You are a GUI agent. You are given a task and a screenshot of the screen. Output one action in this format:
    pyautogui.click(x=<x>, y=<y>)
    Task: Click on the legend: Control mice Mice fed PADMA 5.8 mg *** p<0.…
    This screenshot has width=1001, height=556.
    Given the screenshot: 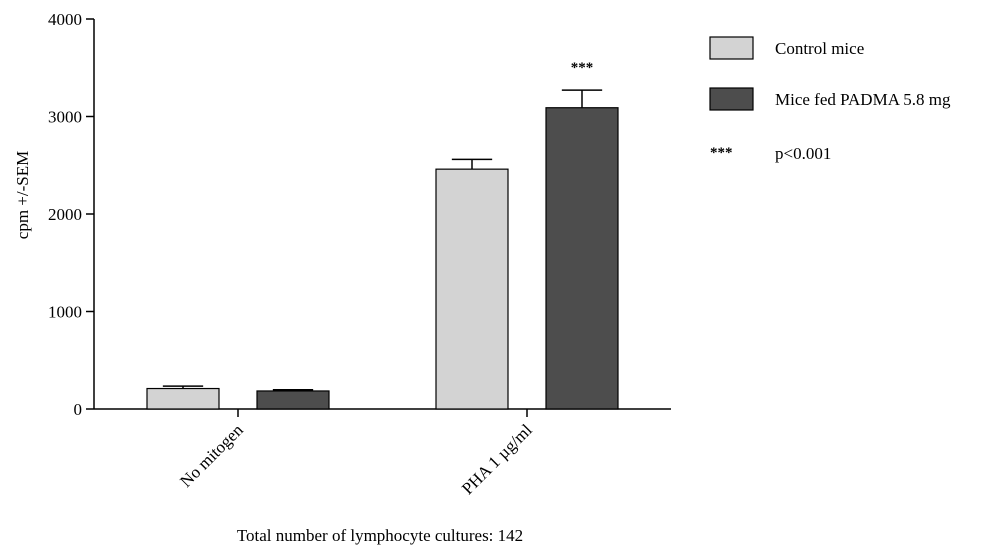 What is the action you would take?
    pyautogui.click(x=830, y=99)
    